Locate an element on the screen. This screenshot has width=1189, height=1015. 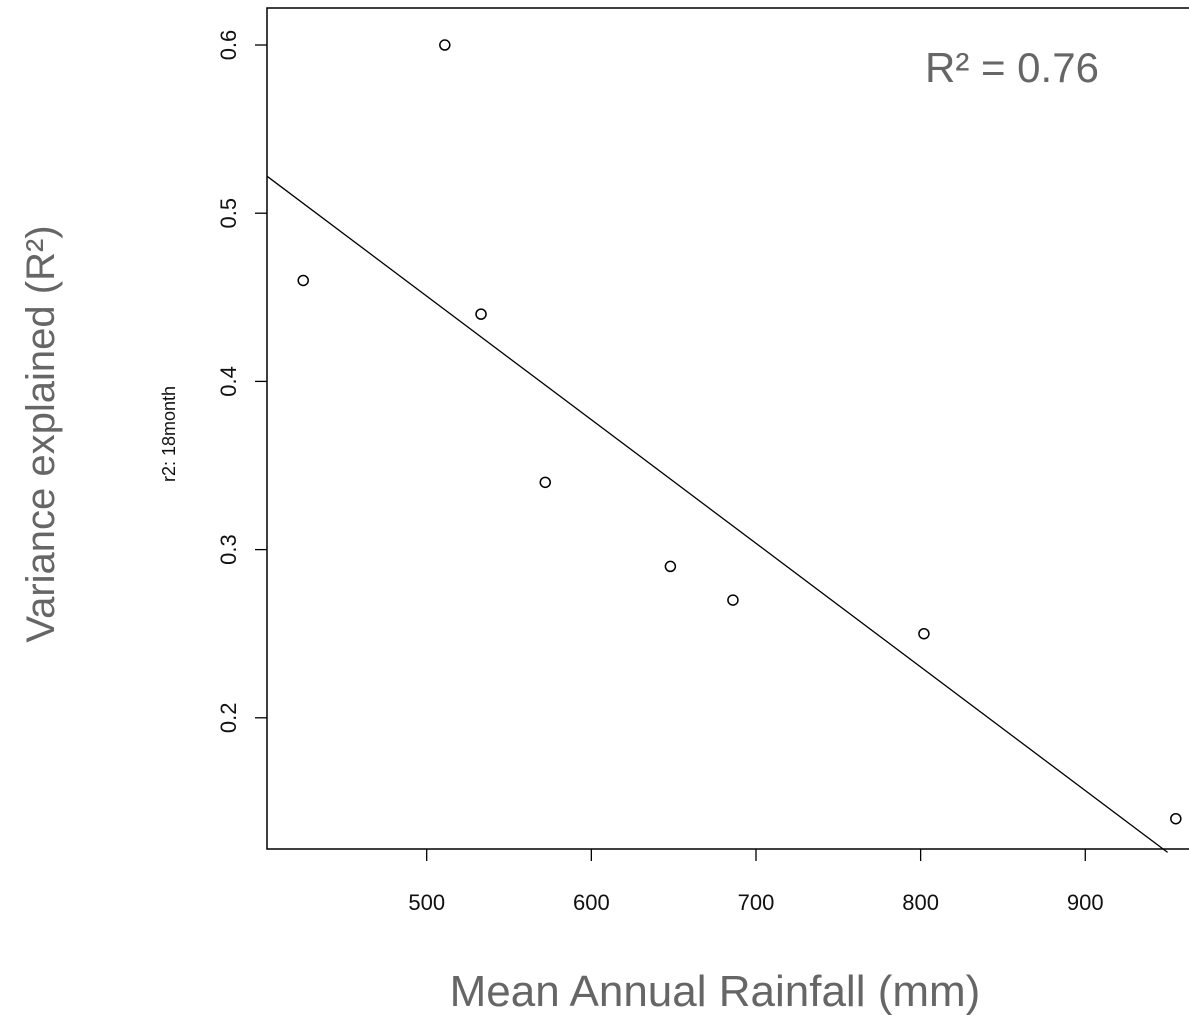
y-tick-label: 0.6 is located at coordinates (228, 45).